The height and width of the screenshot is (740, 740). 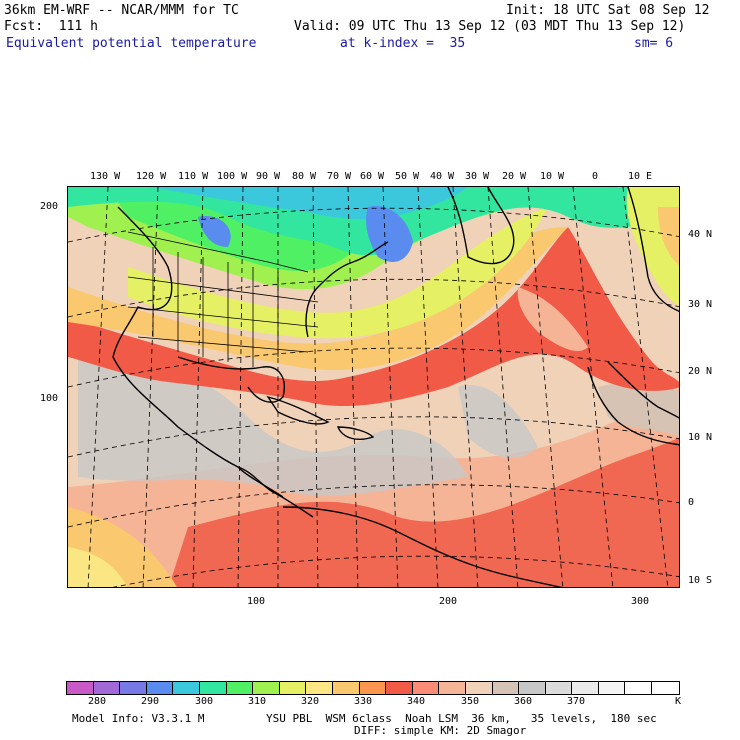 What do you see at coordinates (700, 437) in the screenshot?
I see `lat-label: 10 N` at bounding box center [700, 437].